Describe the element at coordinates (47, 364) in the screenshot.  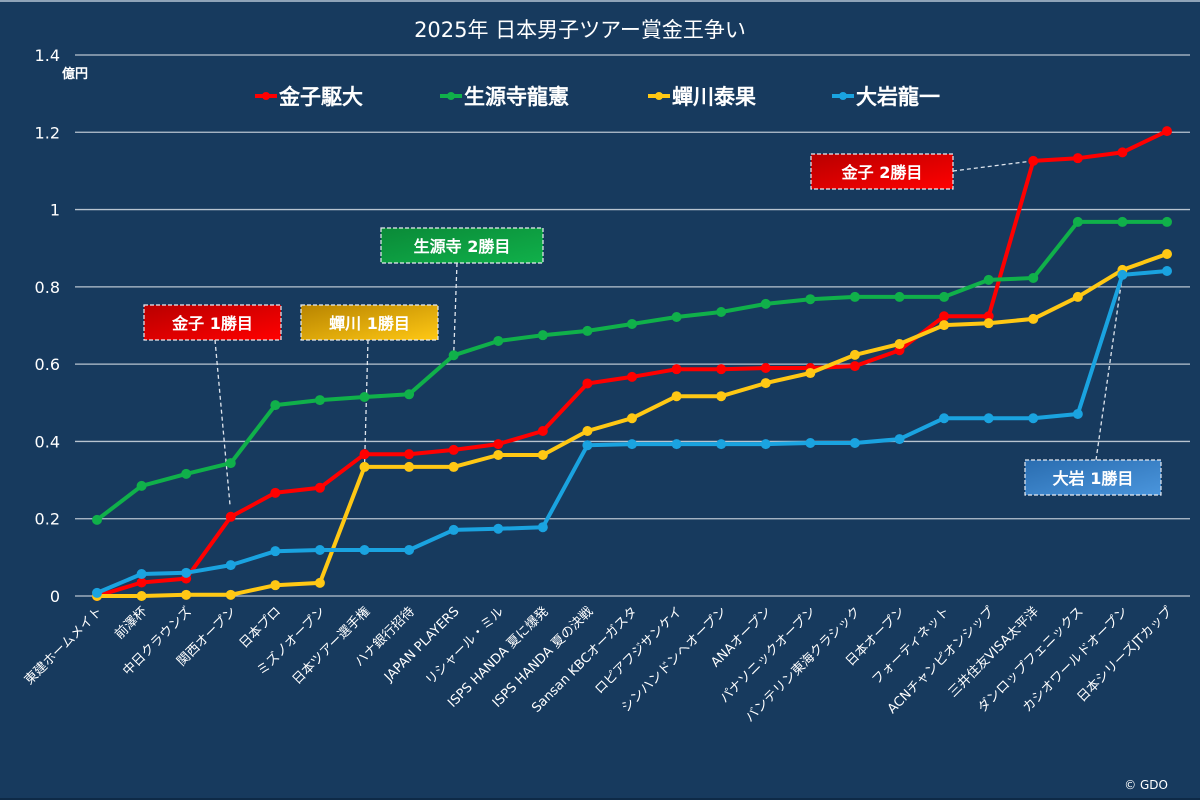
I see `y-tick-label: 0.6` at that location.